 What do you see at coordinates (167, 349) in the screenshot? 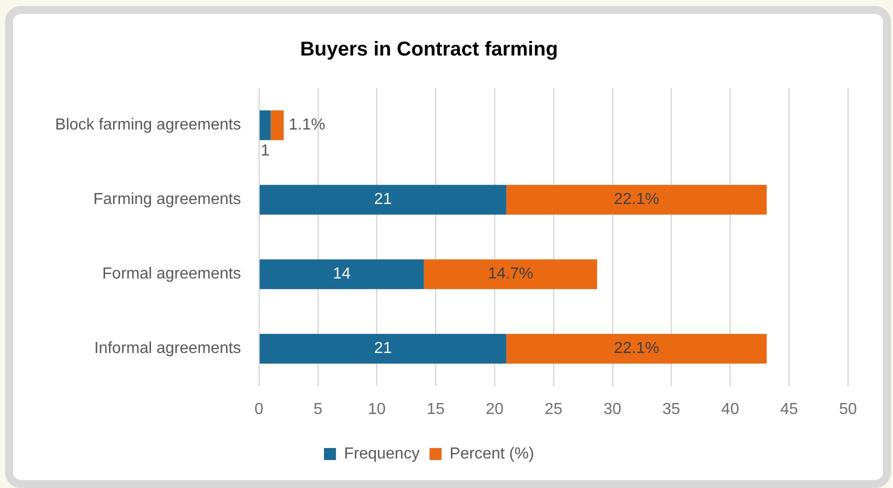
I see `y-tick-label: Informal agreements` at bounding box center [167, 349].